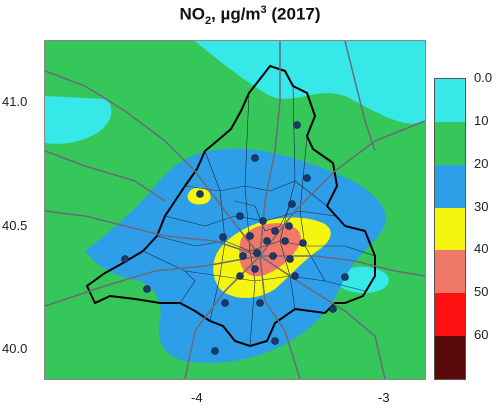 This screenshot has height=411, width=500. Describe the element at coordinates (481, 291) in the screenshot. I see `legend-label-50: 50` at that location.